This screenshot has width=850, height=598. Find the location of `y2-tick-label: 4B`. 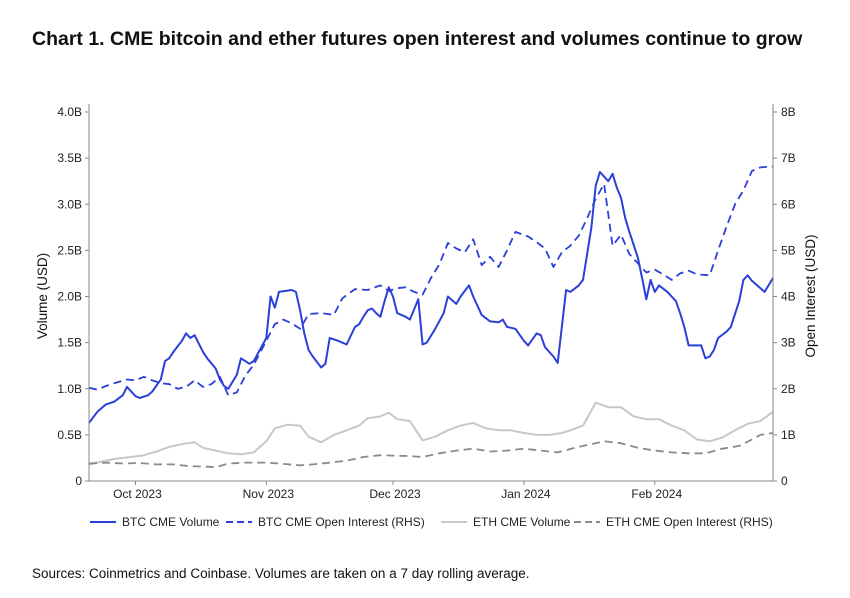

y2-tick-label: 4B is located at coordinates (788, 297).